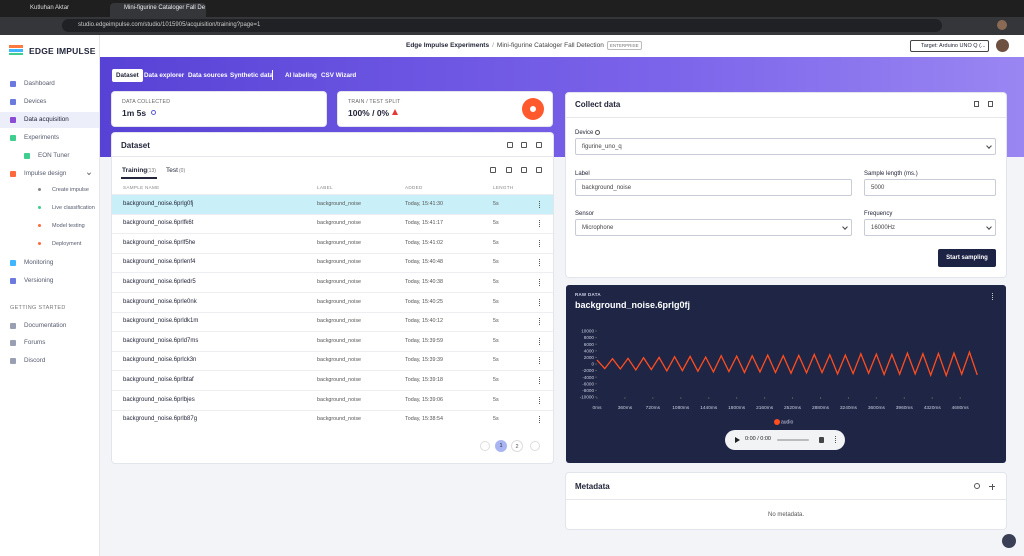 This screenshot has width=1024, height=556. Describe the element at coordinates (424, 321) in the screenshot. I see `table-cell: Today, 15:40:12` at that location.